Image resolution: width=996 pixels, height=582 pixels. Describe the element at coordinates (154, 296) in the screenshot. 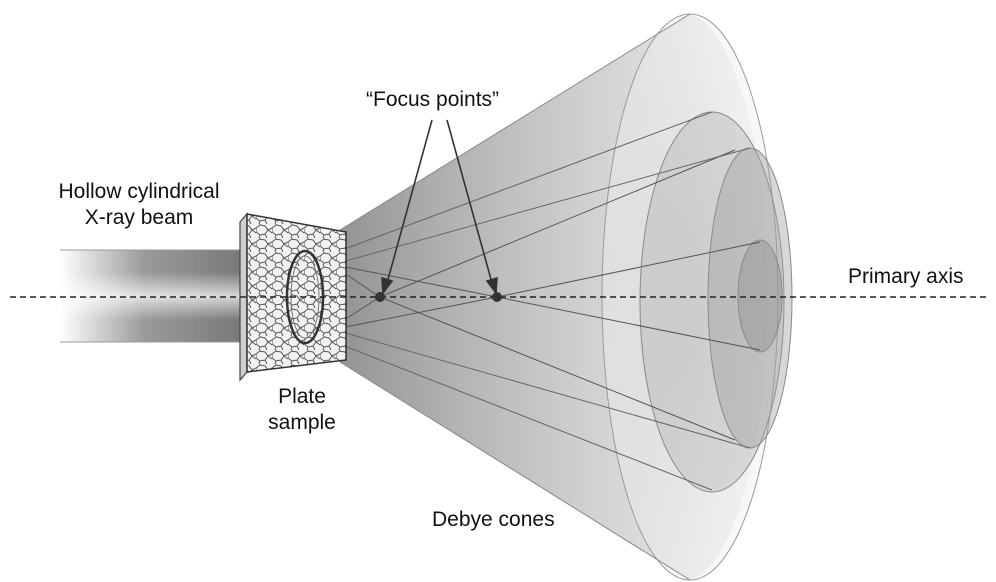

I see `xray-beam` at that location.